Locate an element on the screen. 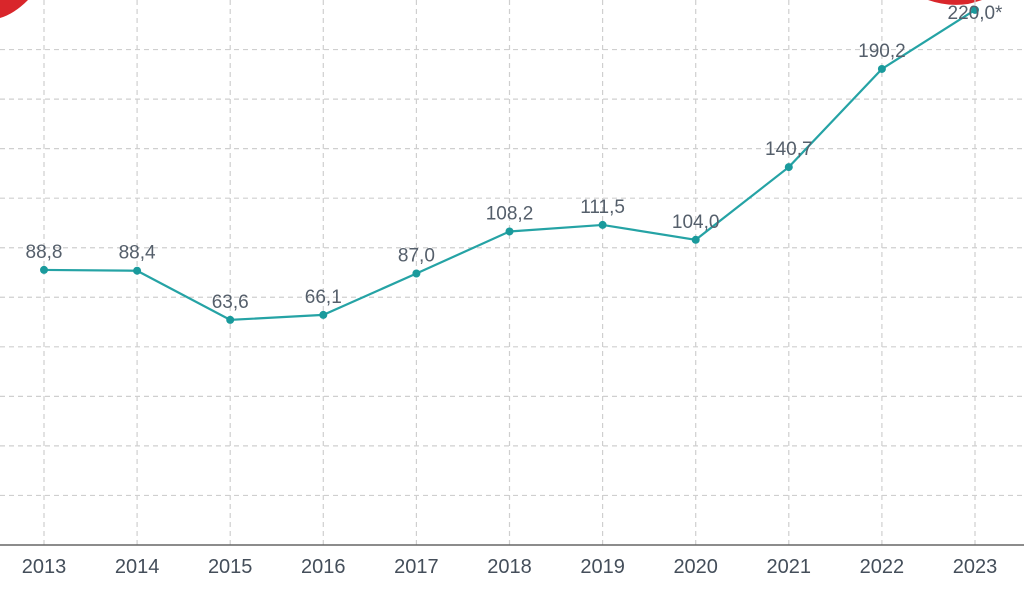  x-tick-label: 2016 is located at coordinates (323, 567).